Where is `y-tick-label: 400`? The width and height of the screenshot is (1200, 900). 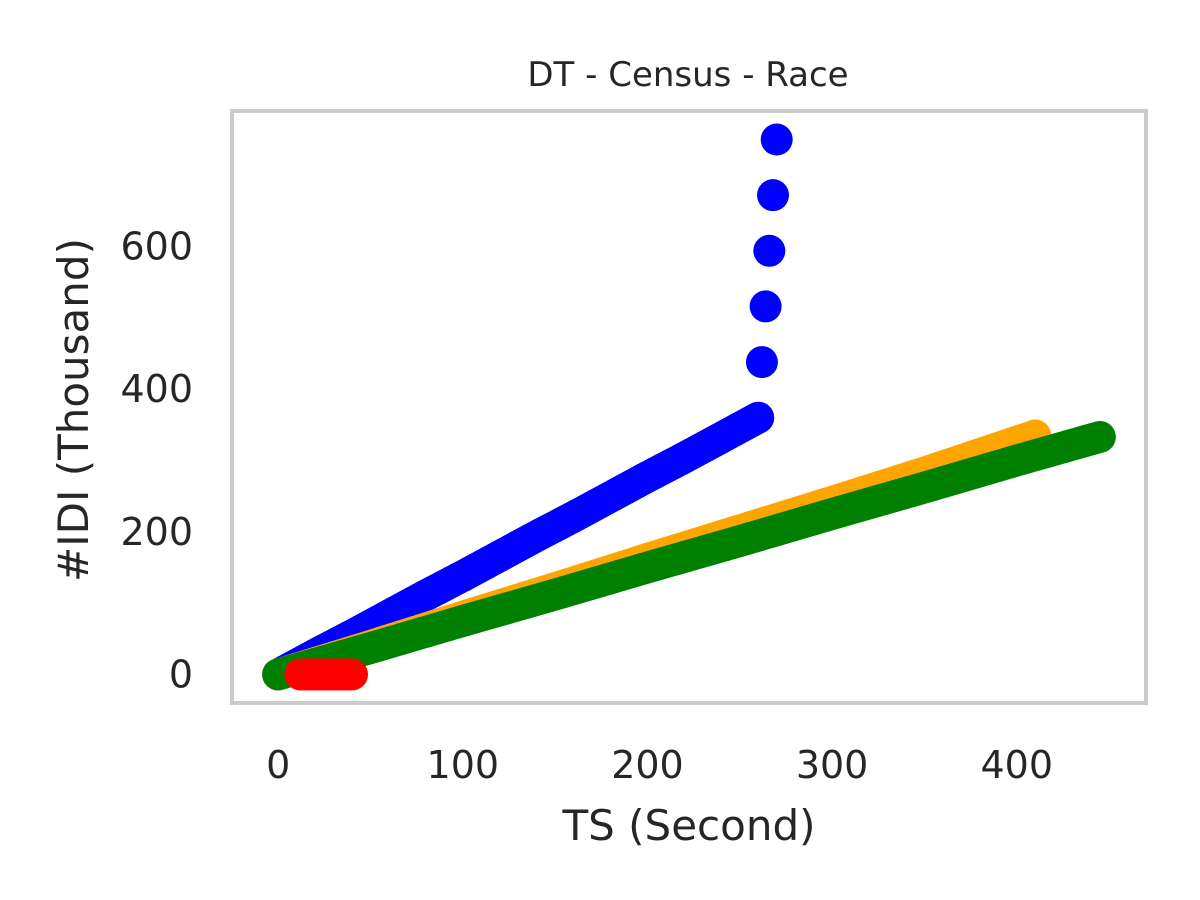 y-tick-label: 400 is located at coordinates (156, 389).